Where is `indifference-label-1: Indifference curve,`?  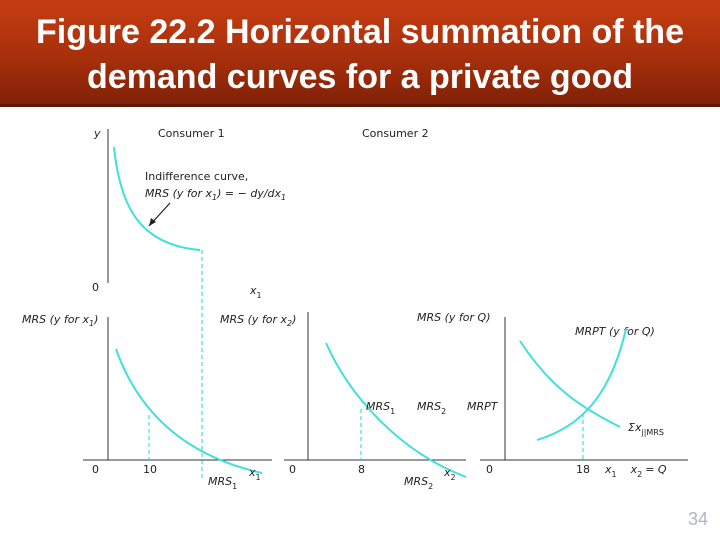 indifference-label-1: Indifference curve, is located at coordinates (196, 176).